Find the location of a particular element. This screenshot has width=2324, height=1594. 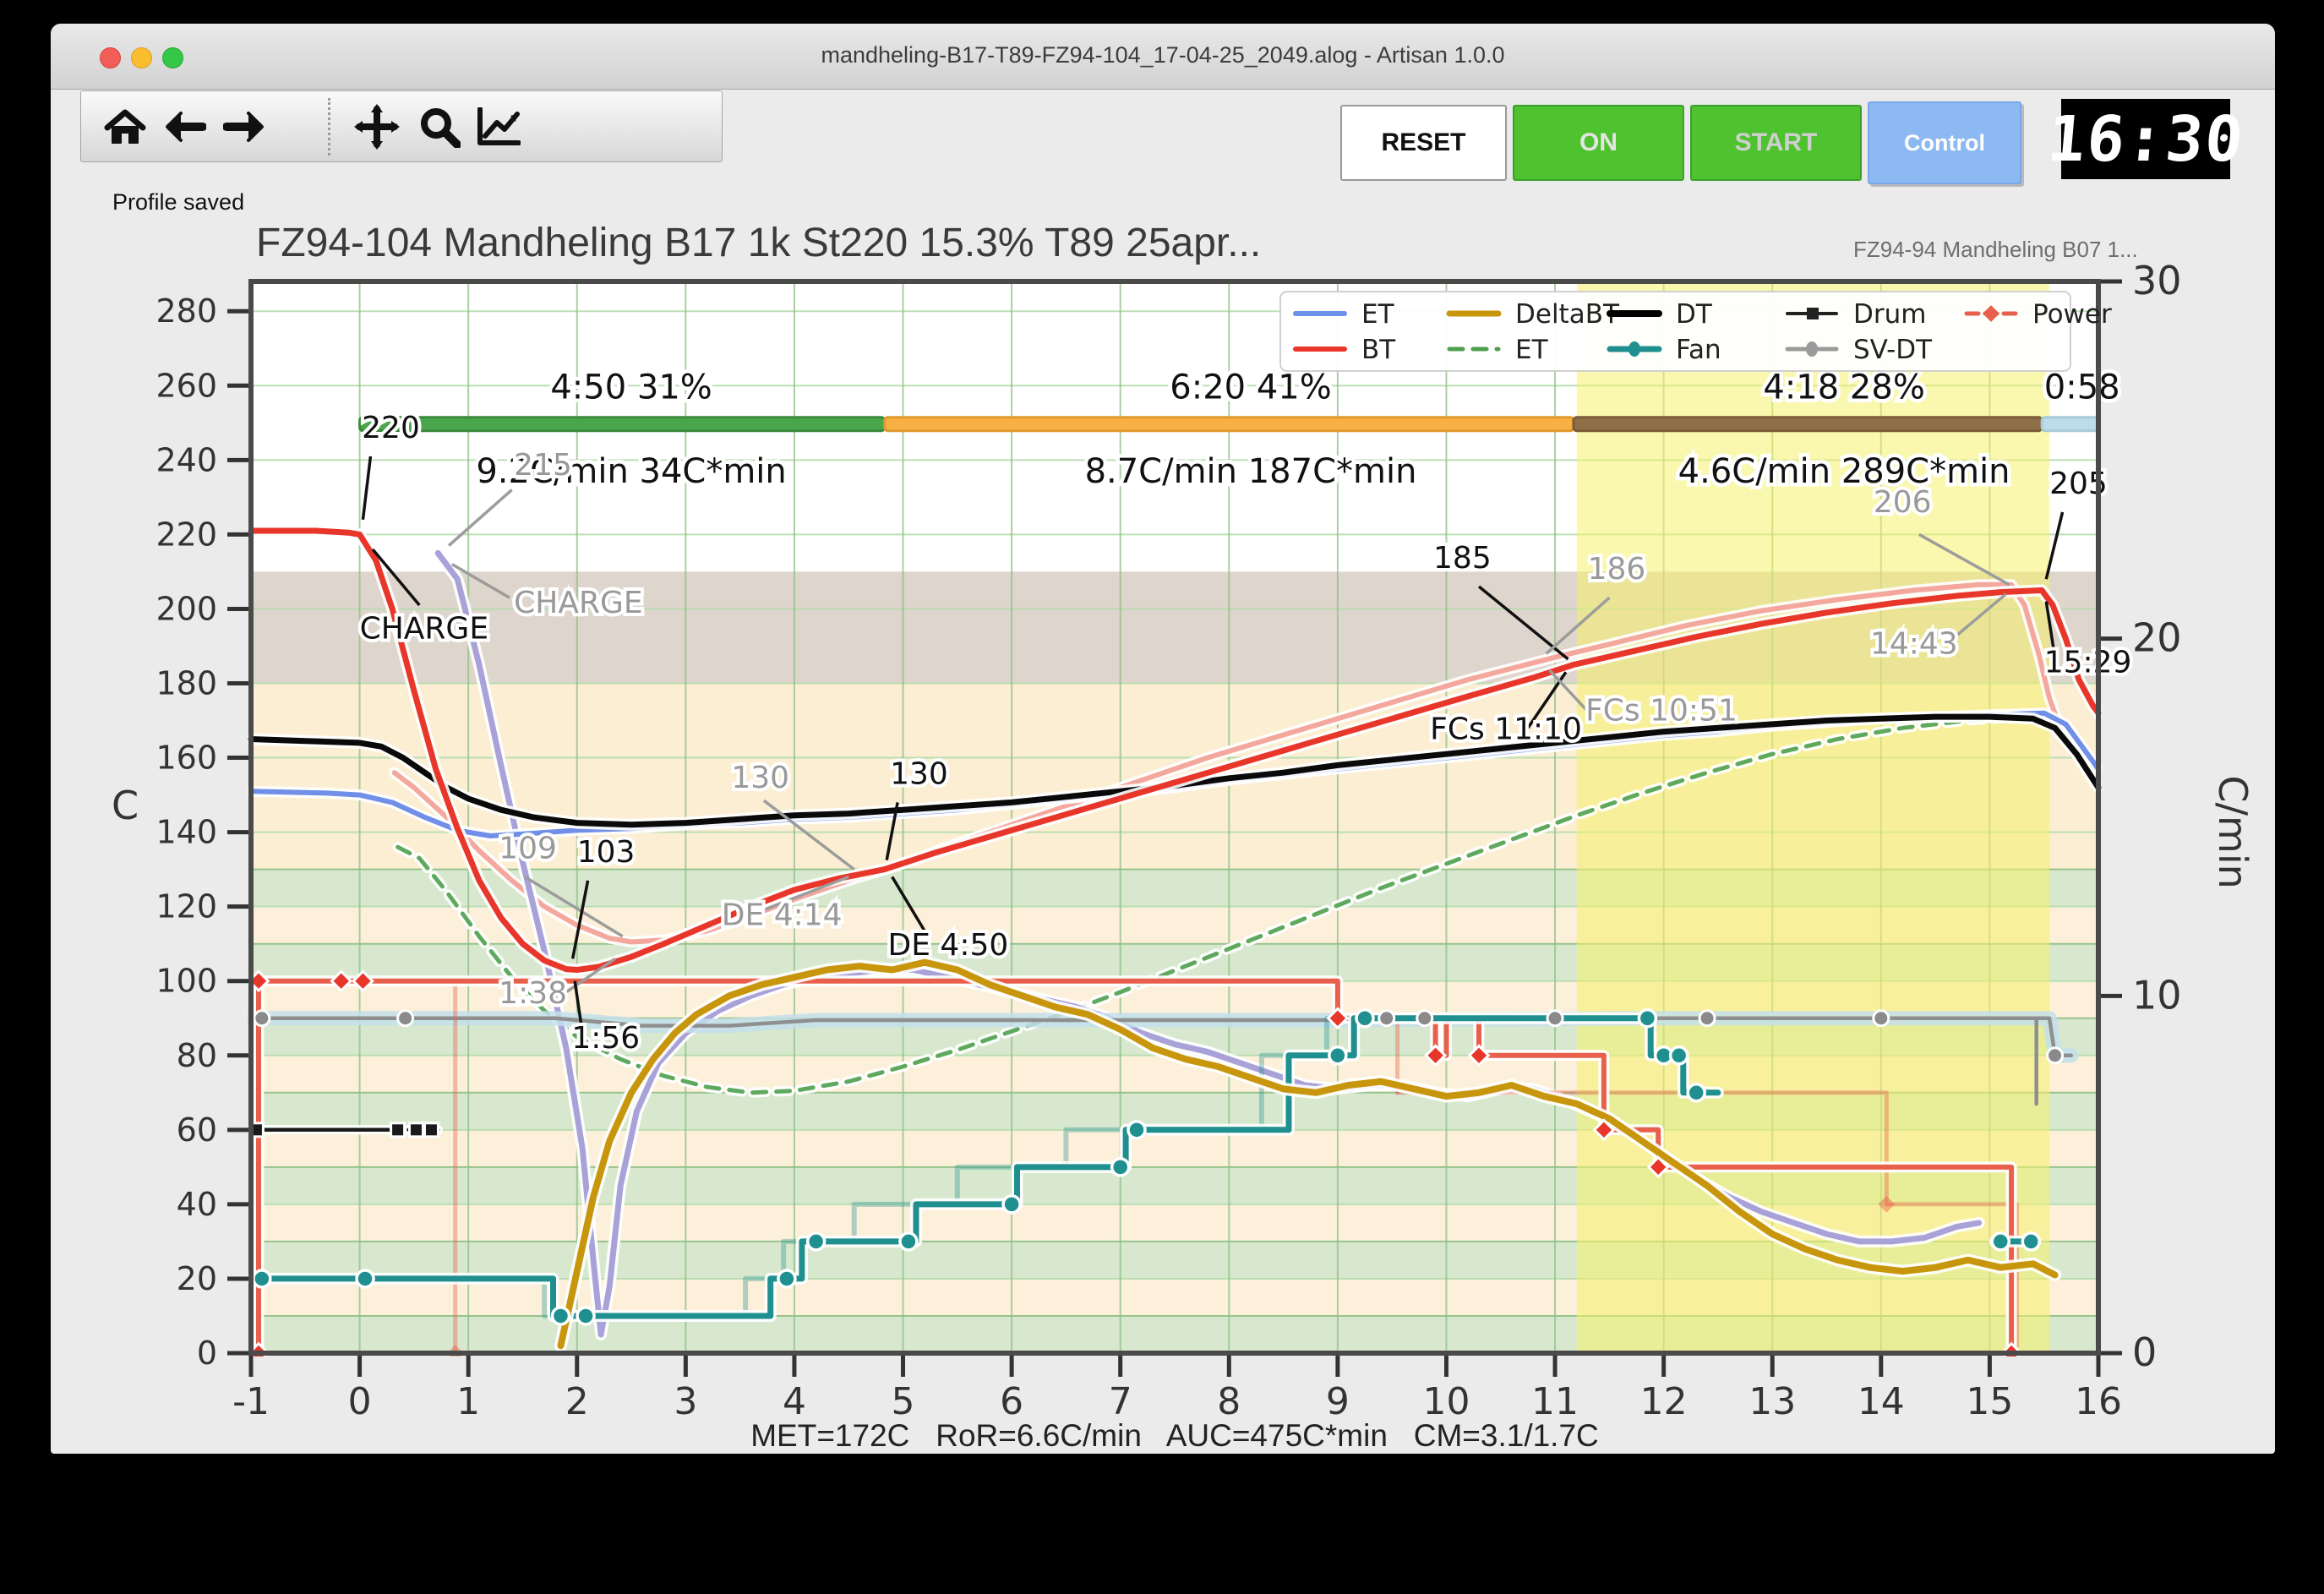

svg-text: DeltaBT is located at coordinates (1567, 314).